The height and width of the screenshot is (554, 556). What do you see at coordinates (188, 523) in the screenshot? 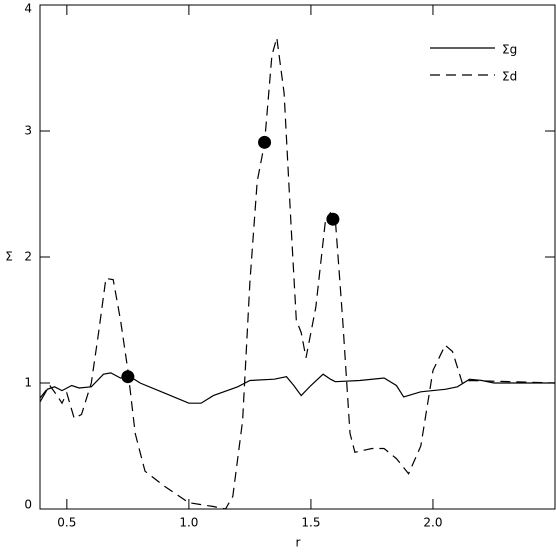
I see `x-tick-label: 1.0` at bounding box center [188, 523].